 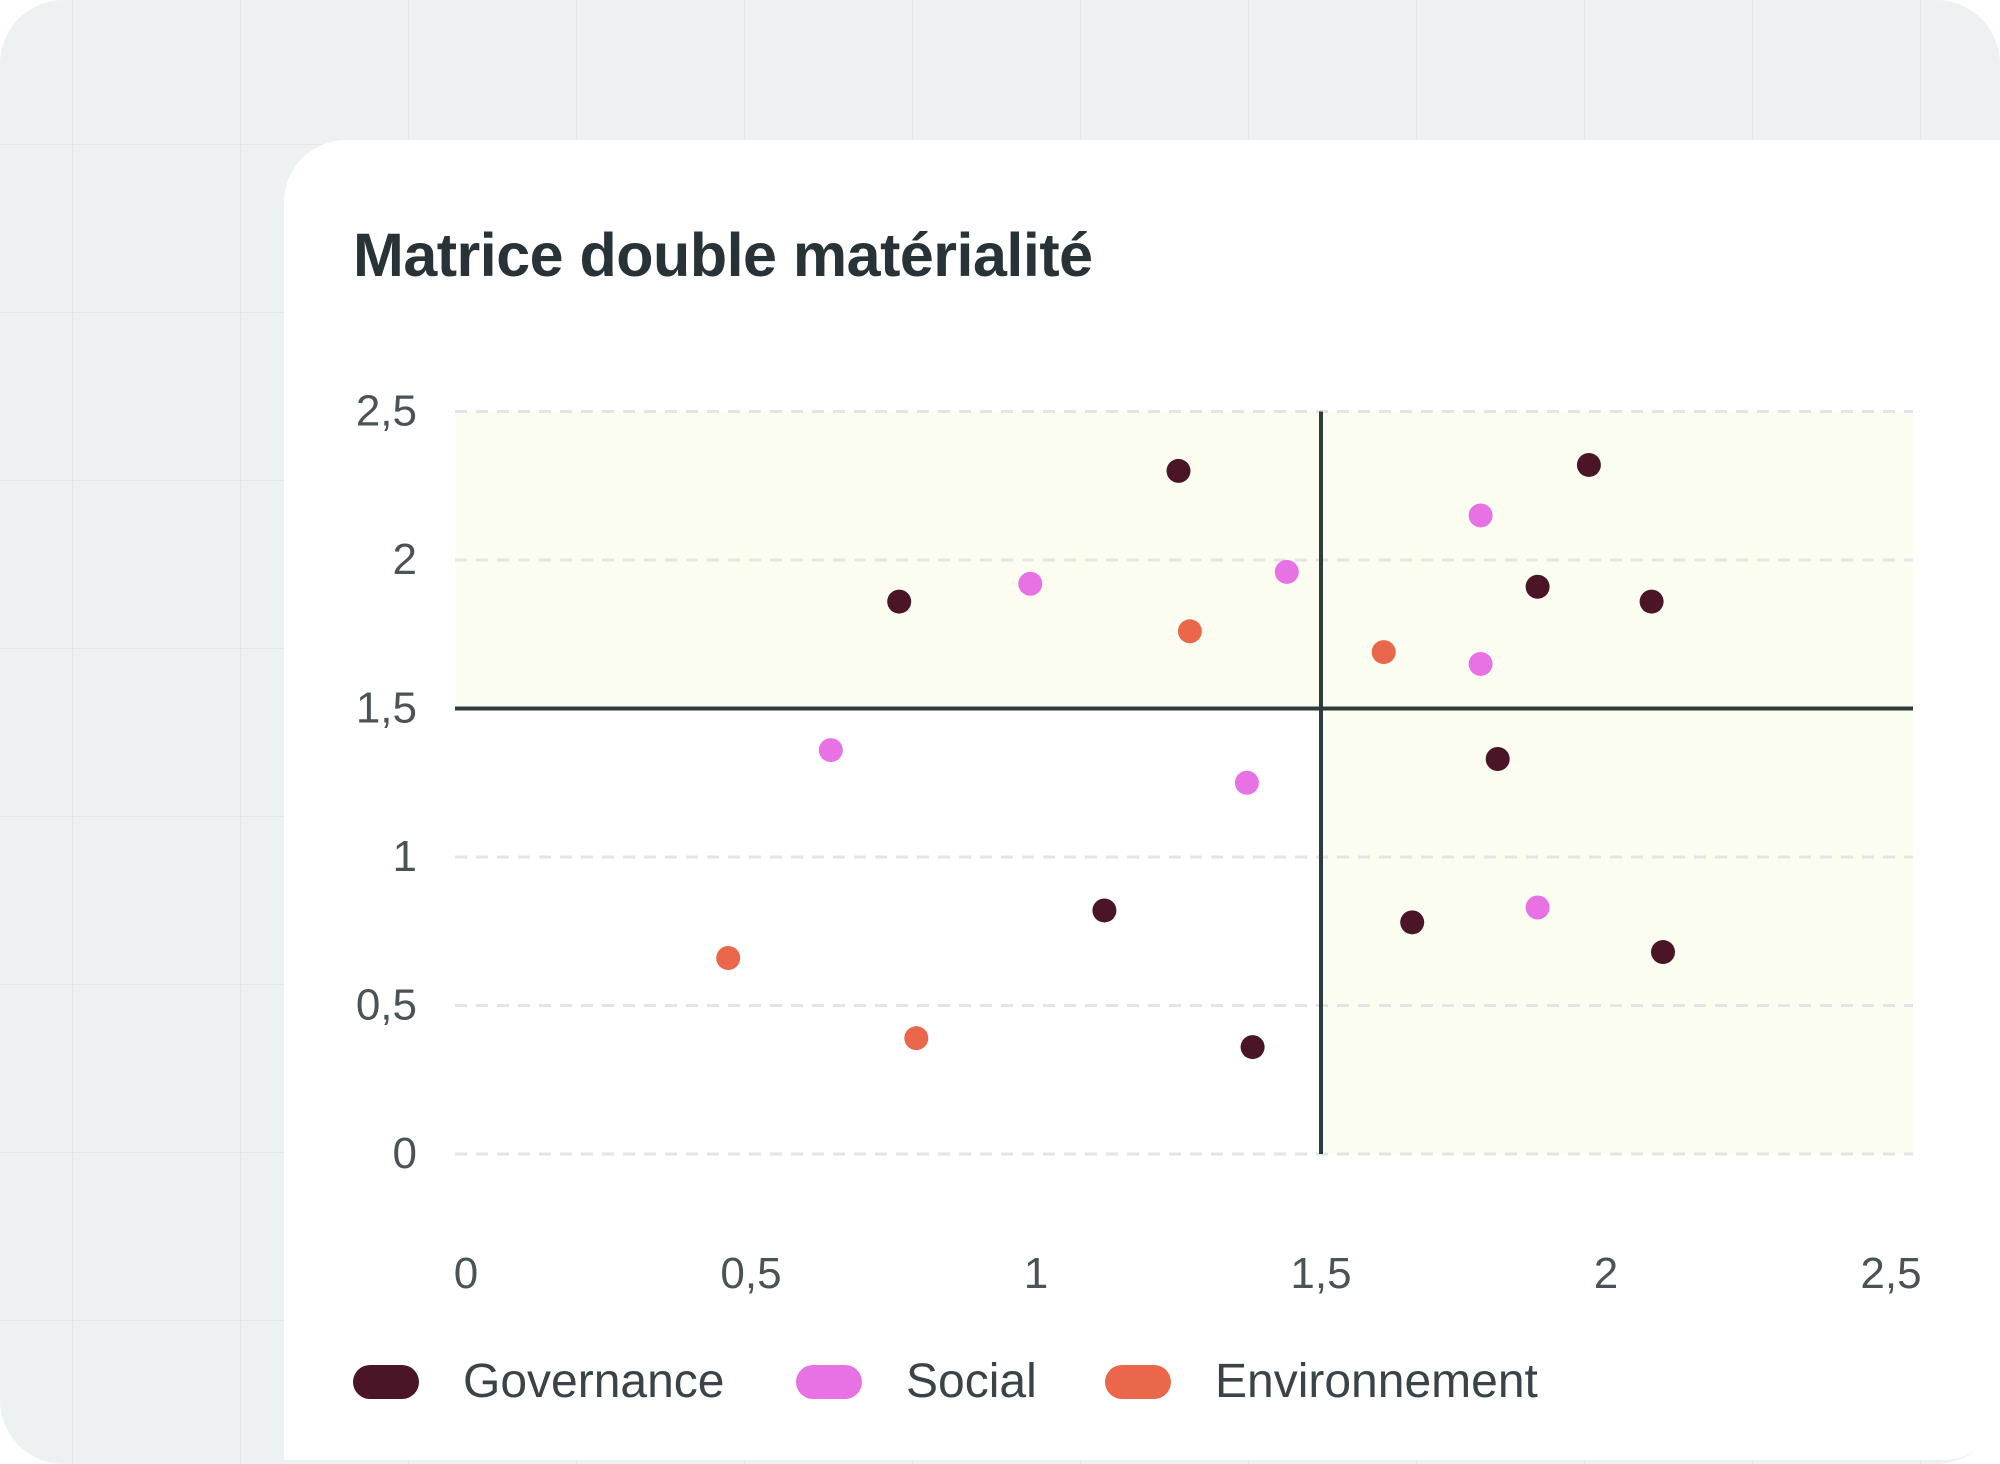 What do you see at coordinates (386, 708) in the screenshot?
I see `y-tick-label: 1,5` at bounding box center [386, 708].